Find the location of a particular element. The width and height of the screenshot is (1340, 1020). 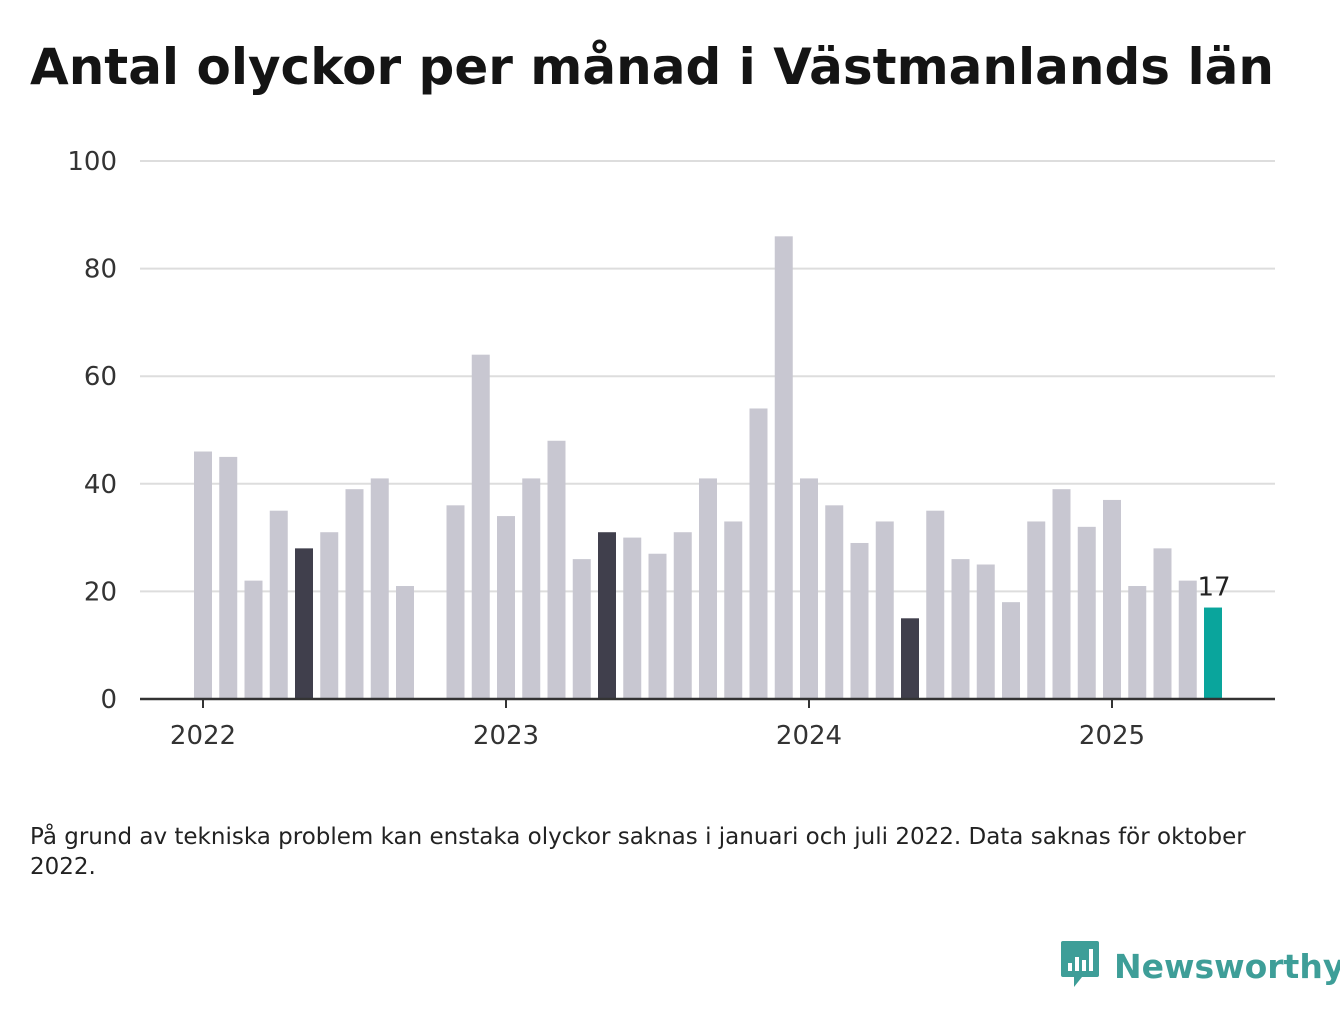

annotations: 17 is located at coordinates (1213, 588).